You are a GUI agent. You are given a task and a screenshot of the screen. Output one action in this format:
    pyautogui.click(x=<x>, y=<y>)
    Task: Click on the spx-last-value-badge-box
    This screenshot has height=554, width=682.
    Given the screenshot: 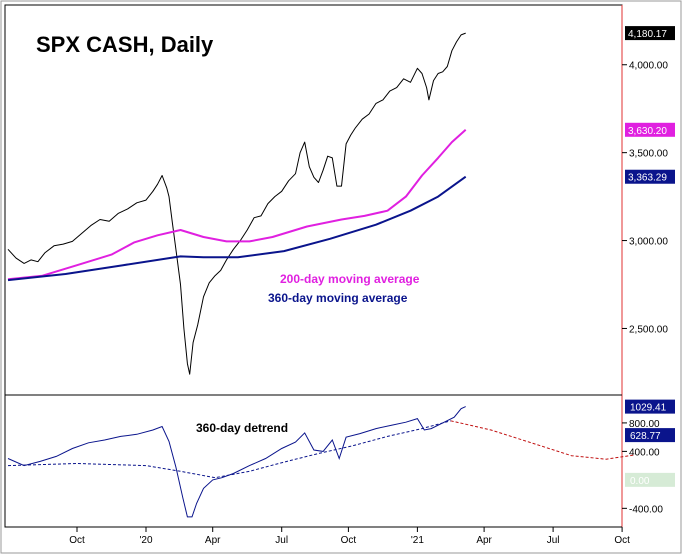 What is the action you would take?
    pyautogui.click(x=650, y=33)
    